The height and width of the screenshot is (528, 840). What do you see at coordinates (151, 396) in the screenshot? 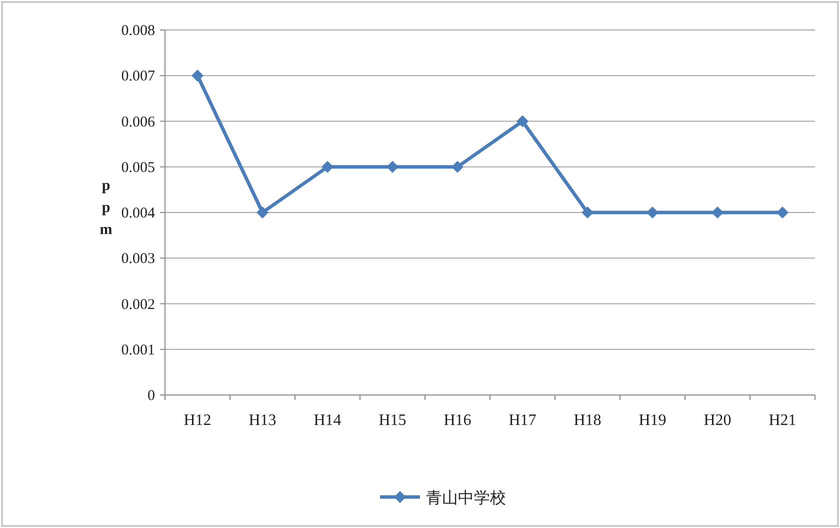
I see `y-tick-label: 0` at bounding box center [151, 396].